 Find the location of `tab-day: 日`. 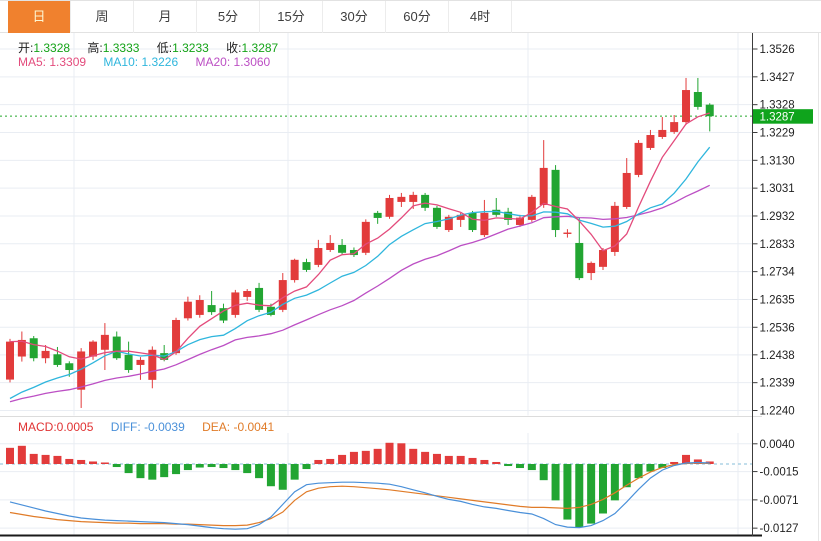

tab-day: 日 is located at coordinates (39, 17).